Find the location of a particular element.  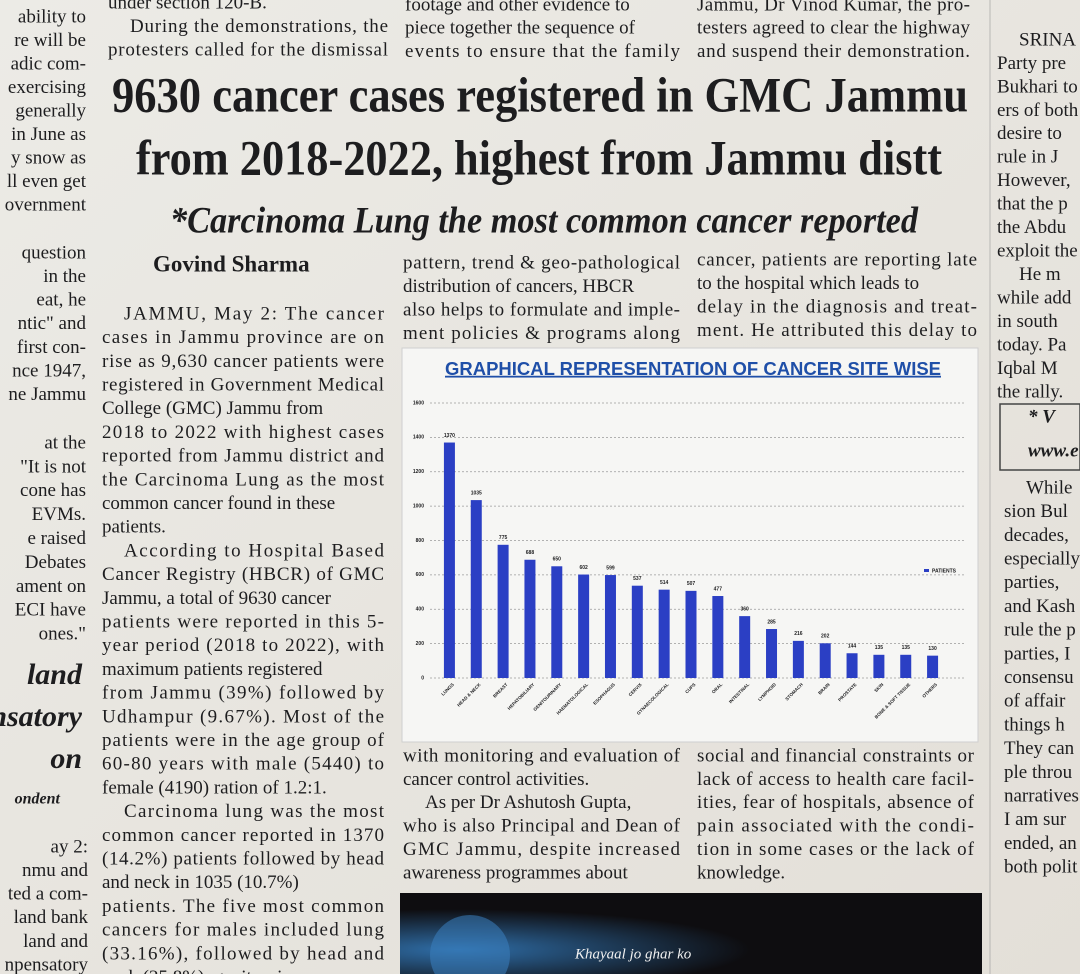

data-label: 202 is located at coordinates (825, 637).